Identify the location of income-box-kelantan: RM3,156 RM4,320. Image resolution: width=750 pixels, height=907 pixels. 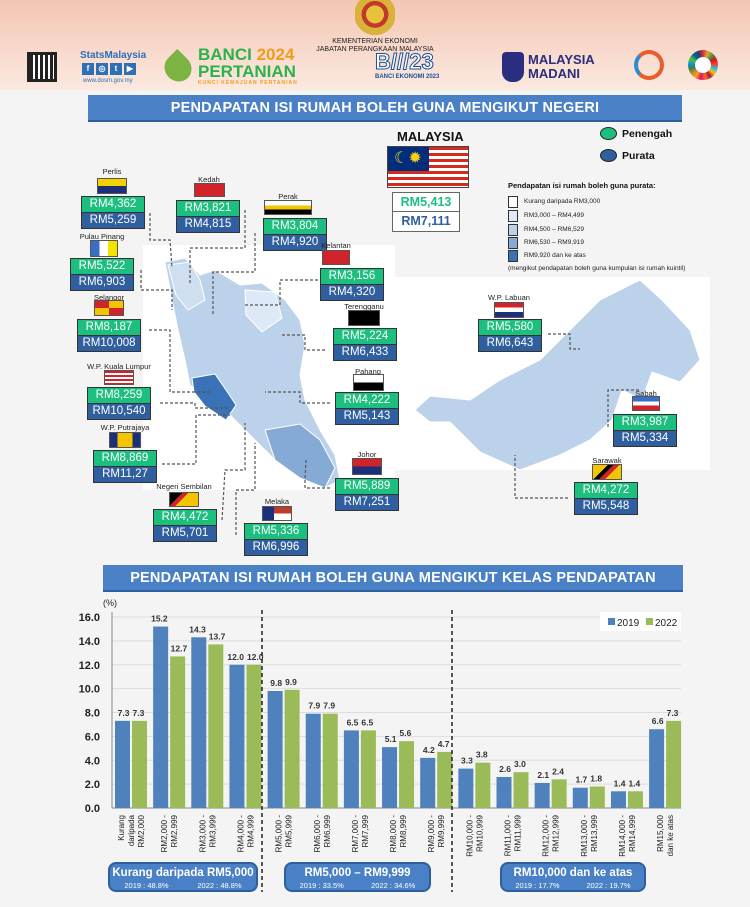
(352, 284).